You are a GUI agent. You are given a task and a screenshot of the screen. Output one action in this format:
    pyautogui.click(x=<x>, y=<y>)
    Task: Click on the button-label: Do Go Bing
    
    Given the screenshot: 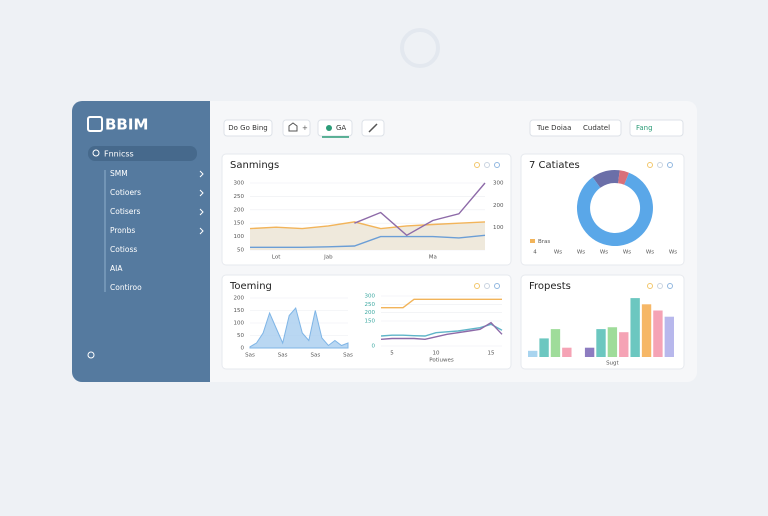 What is the action you would take?
    pyautogui.click(x=247, y=128)
    